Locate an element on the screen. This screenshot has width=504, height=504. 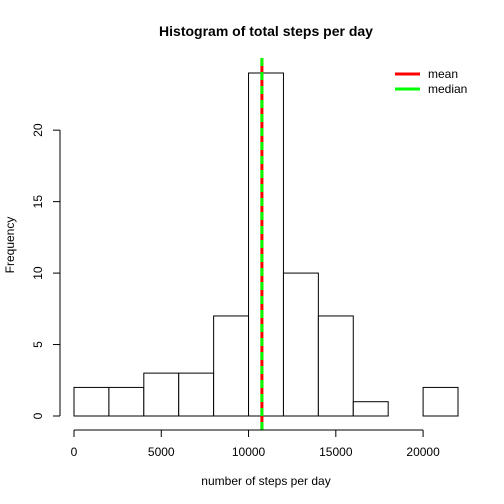
y-axis-label: Frequency is located at coordinates (10, 245).